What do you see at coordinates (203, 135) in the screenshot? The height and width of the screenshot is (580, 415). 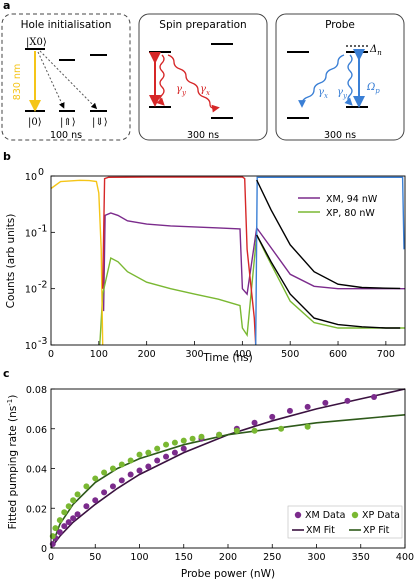 I see `spin-prep-time: 300 ns` at bounding box center [203, 135].